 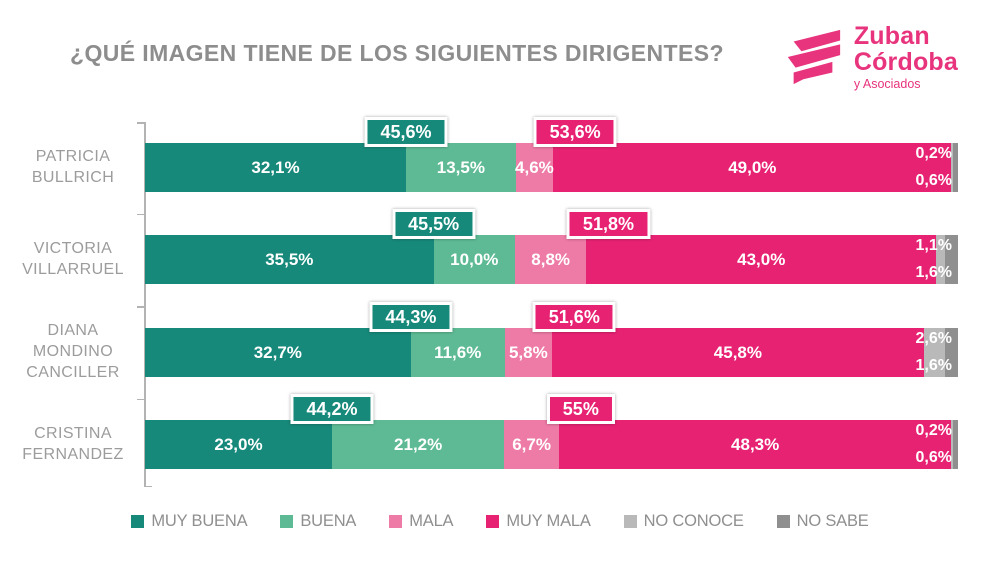 I want to click on muy-buena-value-label: 32,7%, so click(x=277, y=352).